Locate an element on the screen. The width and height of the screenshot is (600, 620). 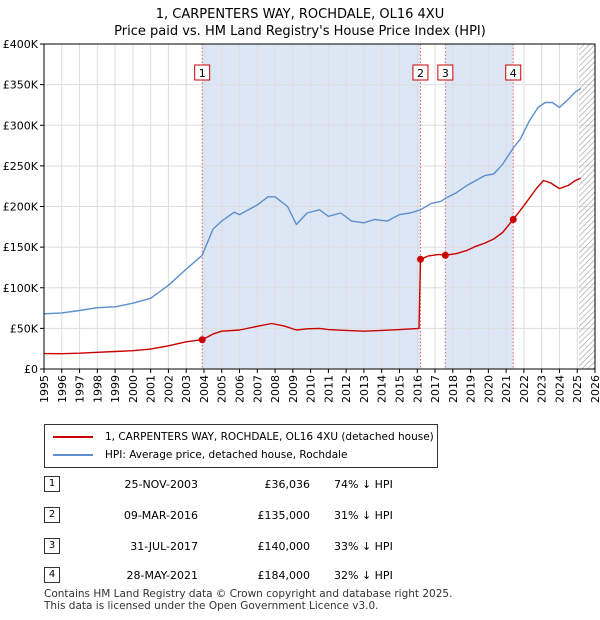
x-tick-label: 2005 is located at coordinates (222, 389).